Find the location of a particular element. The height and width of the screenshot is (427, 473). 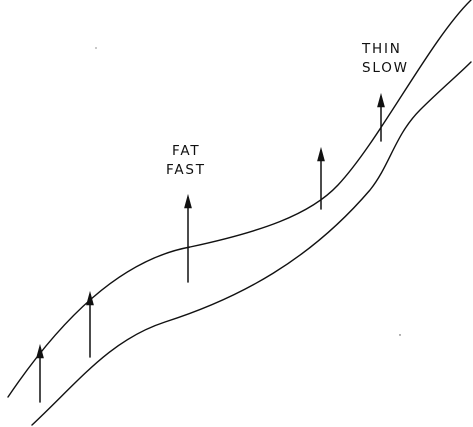

thin-label: THIN is located at coordinates (381, 49).